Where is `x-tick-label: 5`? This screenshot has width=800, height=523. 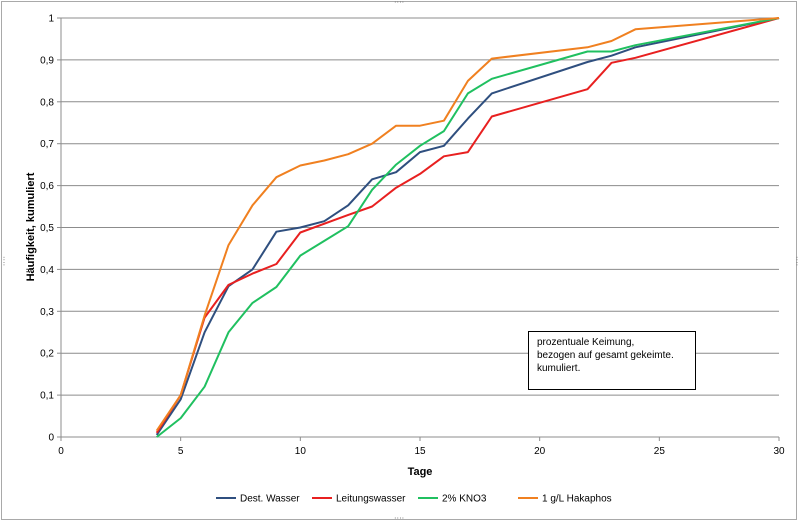 x-tick-label: 5 is located at coordinates (181, 451).